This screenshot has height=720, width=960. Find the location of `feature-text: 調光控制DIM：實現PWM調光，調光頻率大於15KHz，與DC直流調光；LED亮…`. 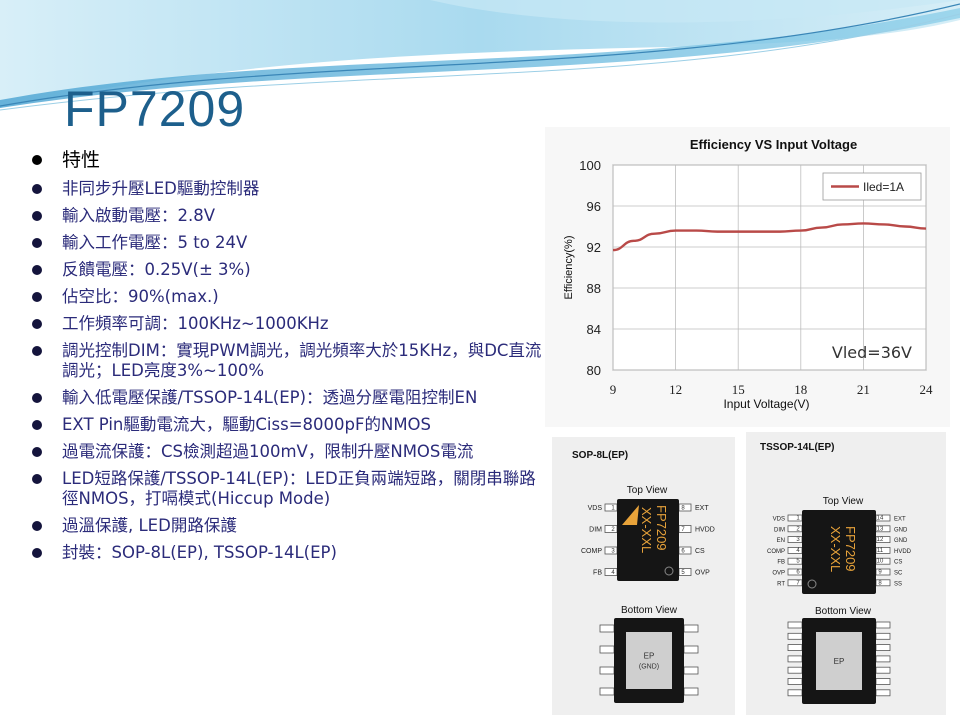

feature-text: 調光控制DIM：實現PWM調光，調光頻率大於15KHz，與DC直流調光；LED亮… is located at coordinates (302, 360).